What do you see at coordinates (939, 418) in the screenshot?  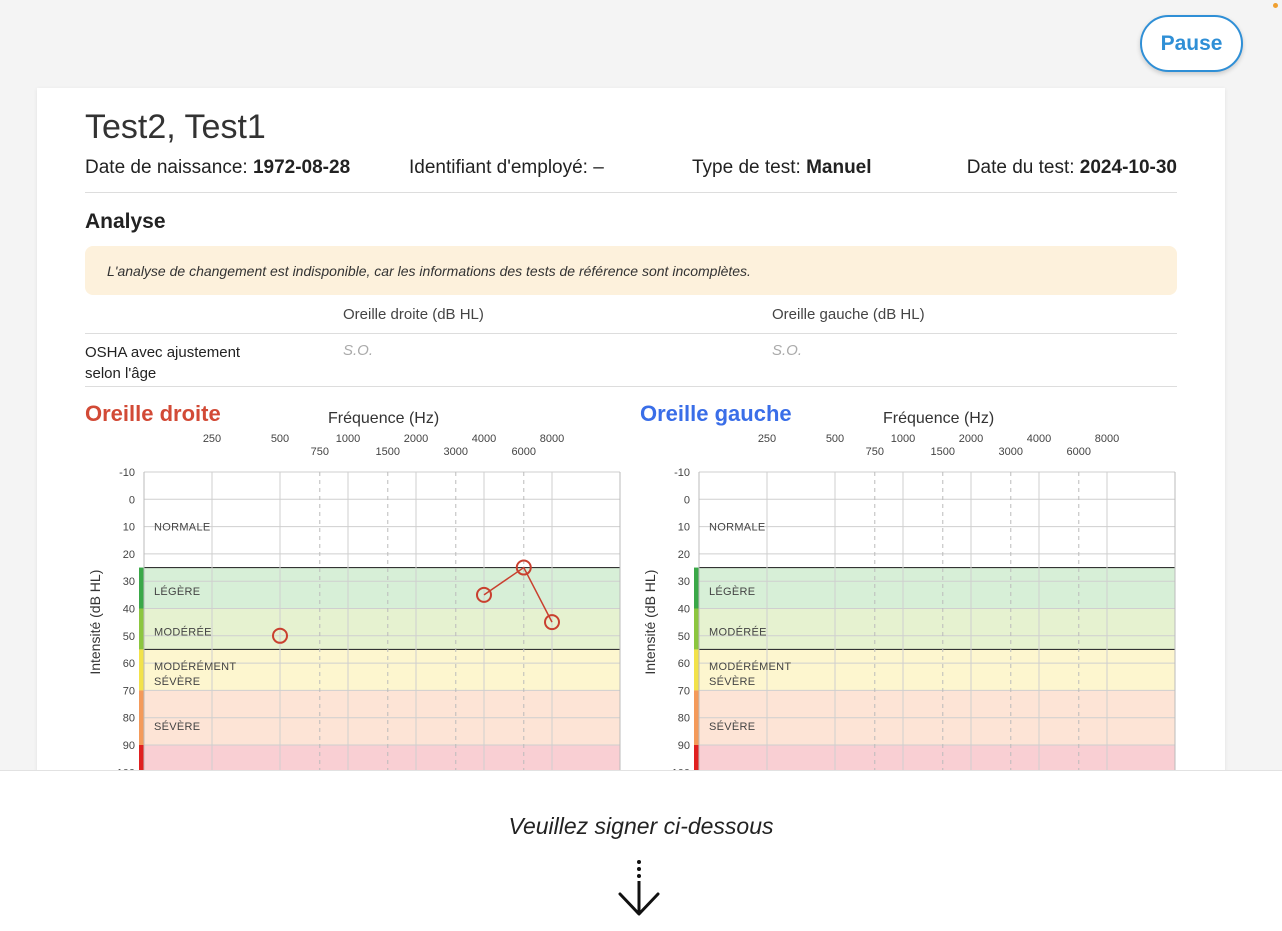 I see `left-freq-title: Fréquence (Hz)` at bounding box center [939, 418].